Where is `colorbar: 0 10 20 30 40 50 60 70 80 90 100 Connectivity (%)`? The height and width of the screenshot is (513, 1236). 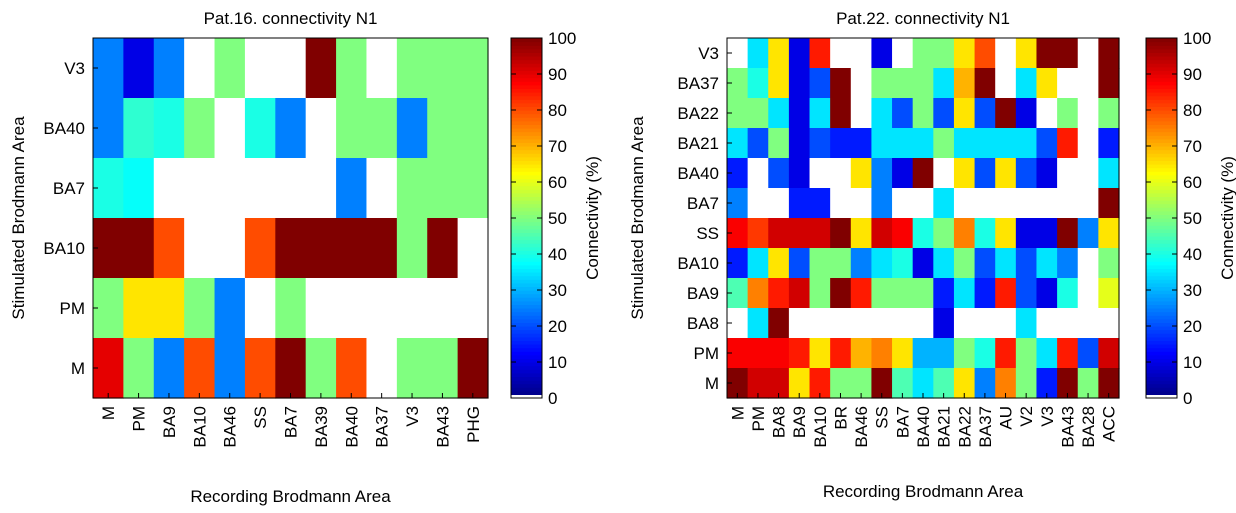 colorbar: 0 10 20 30 40 50 60 70 80 90 100 Connectivity (%) is located at coordinates (1190, 218).